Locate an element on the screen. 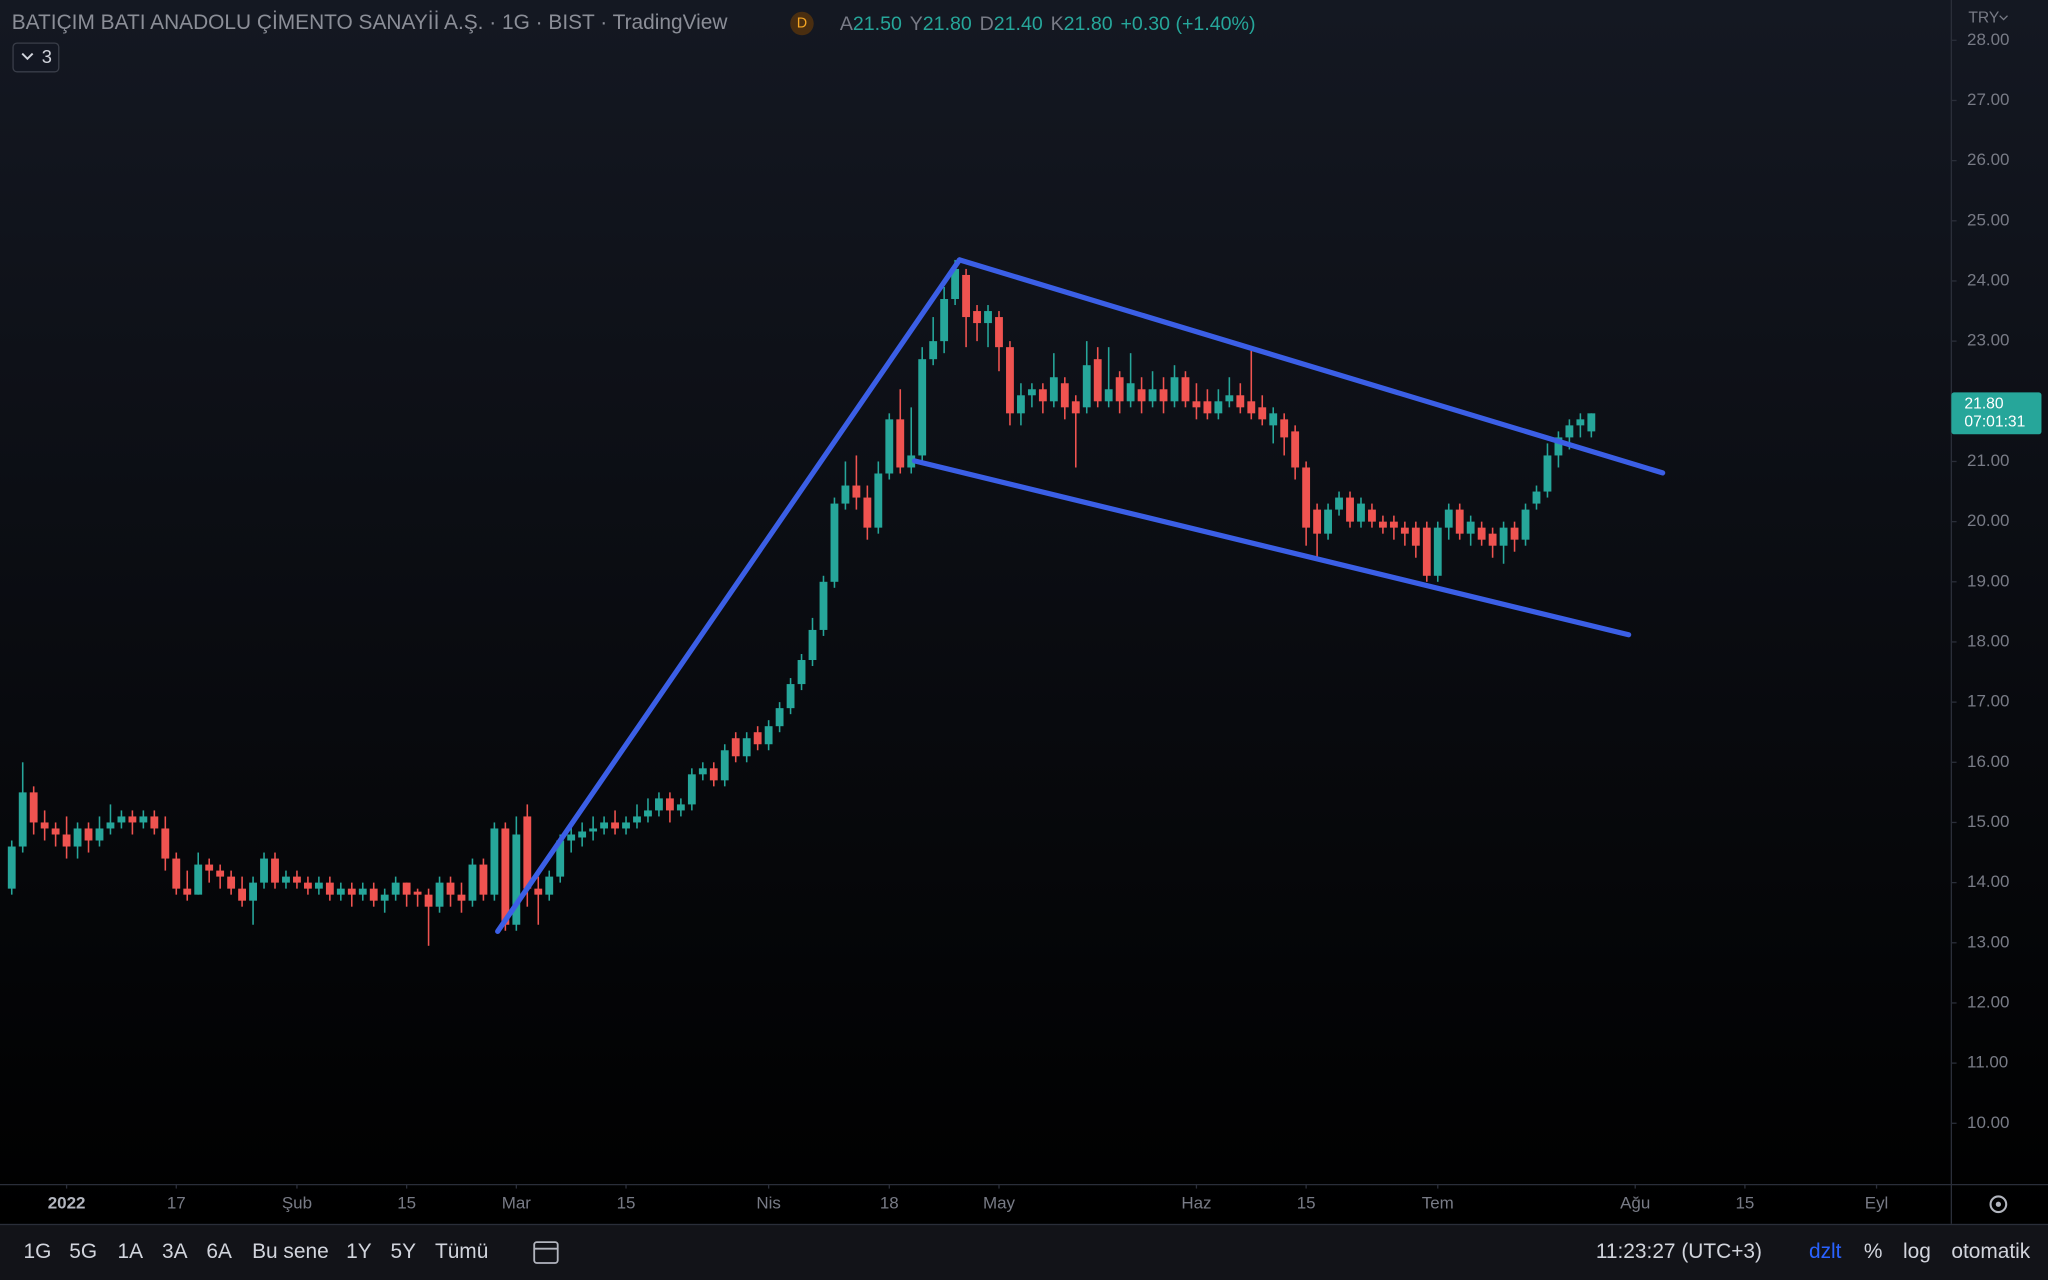  settings-icon is located at coordinates (1998, 1204).